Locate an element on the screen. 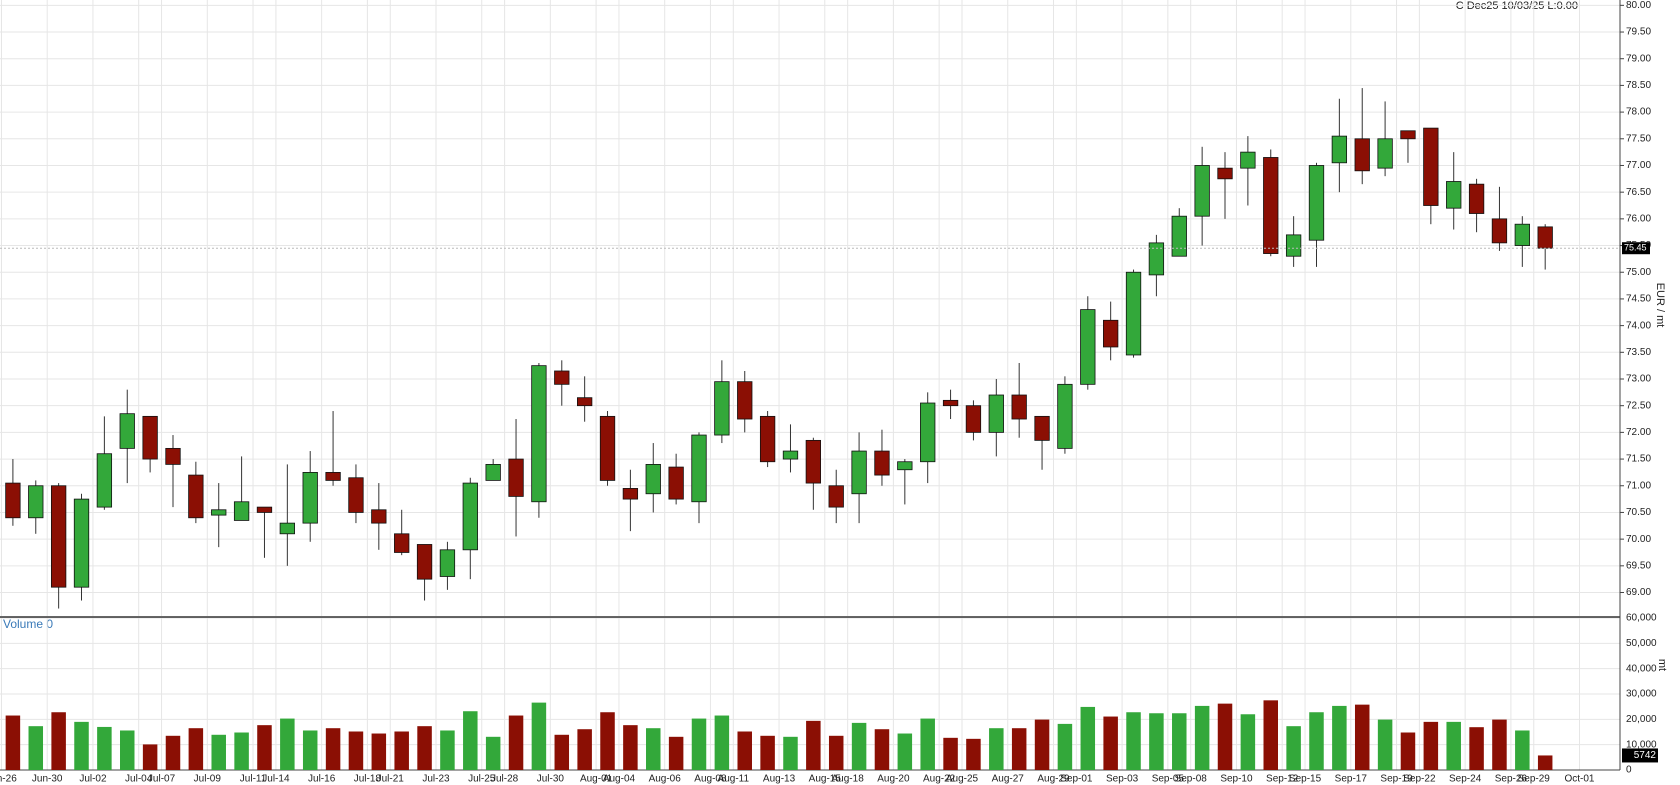  y-tick-label: 77.50 is located at coordinates (1638, 138).